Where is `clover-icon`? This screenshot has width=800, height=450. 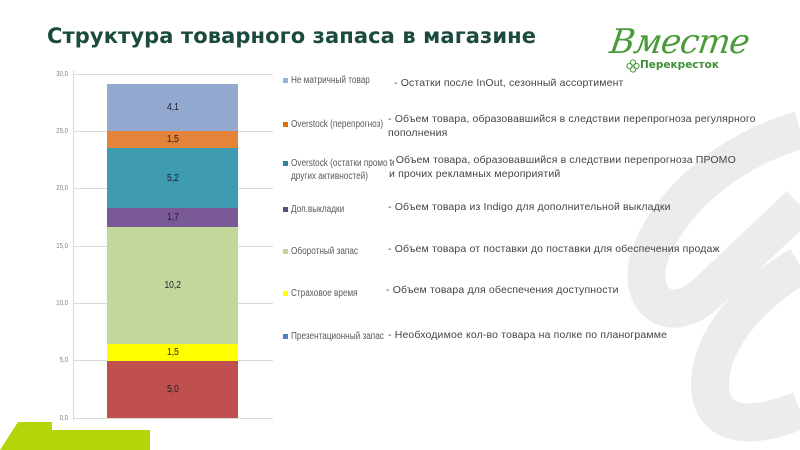
clover-icon is located at coordinates (633, 66).